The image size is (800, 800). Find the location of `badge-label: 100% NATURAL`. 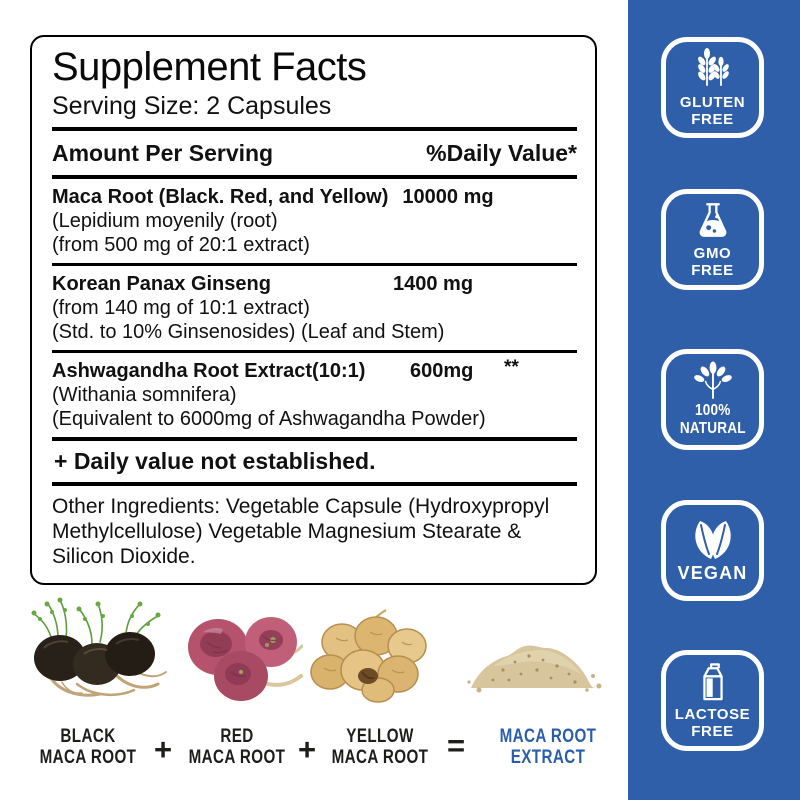

badge-label: 100% NATURAL is located at coordinates (713, 420).